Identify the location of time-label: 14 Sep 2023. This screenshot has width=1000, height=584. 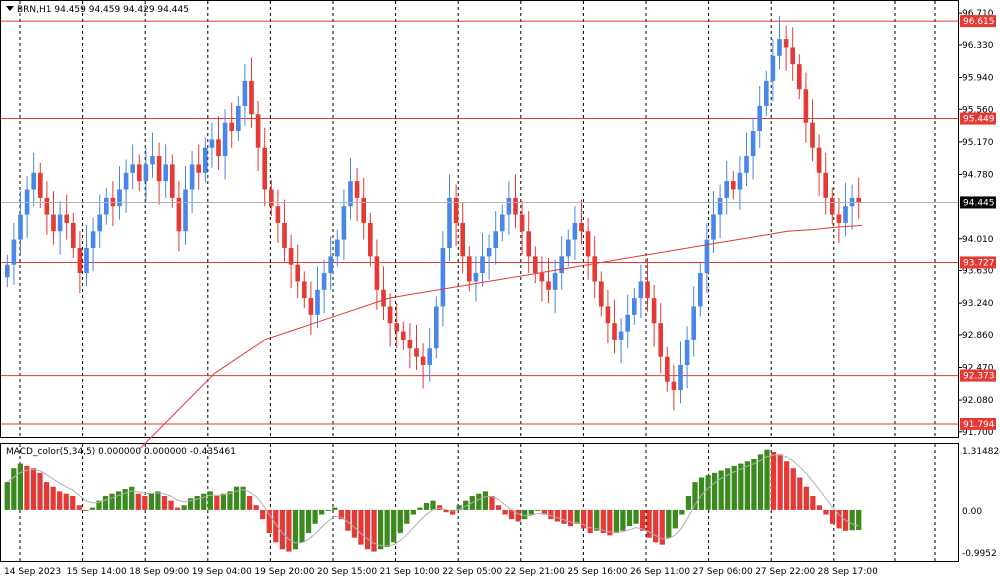
(32, 572).